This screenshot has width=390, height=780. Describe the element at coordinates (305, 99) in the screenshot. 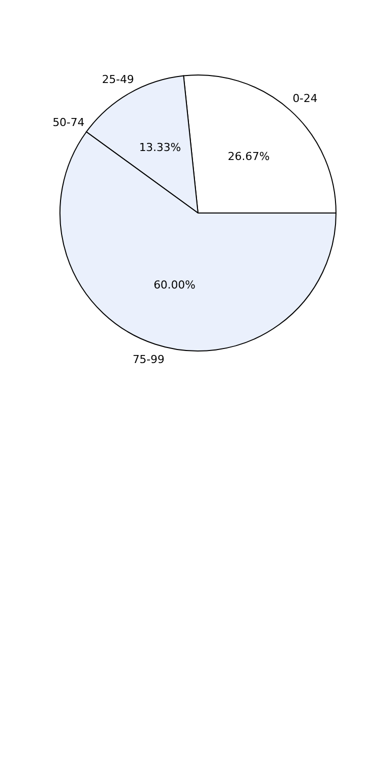

I see `slice-label: 0-24` at that location.